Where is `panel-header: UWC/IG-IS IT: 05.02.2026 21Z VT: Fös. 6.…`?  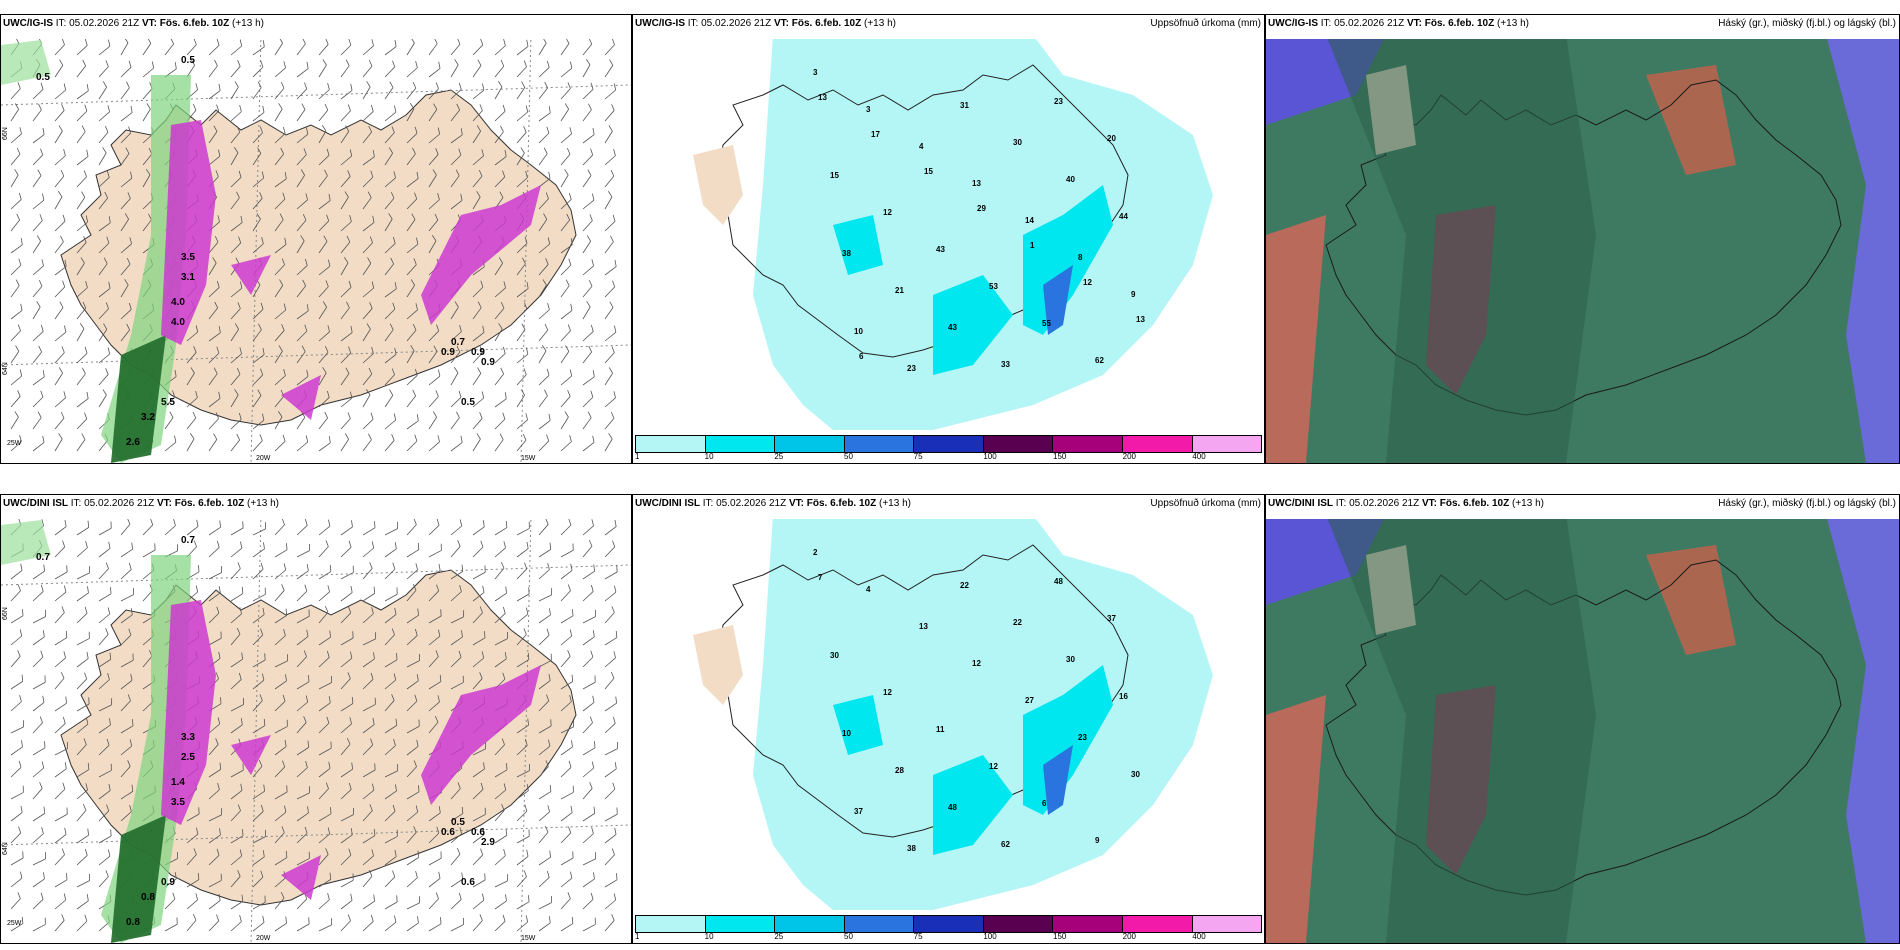
panel-header: UWC/IG-IS IT: 05.02.2026 21Z VT: Fös. 6.… is located at coordinates (316, 27).